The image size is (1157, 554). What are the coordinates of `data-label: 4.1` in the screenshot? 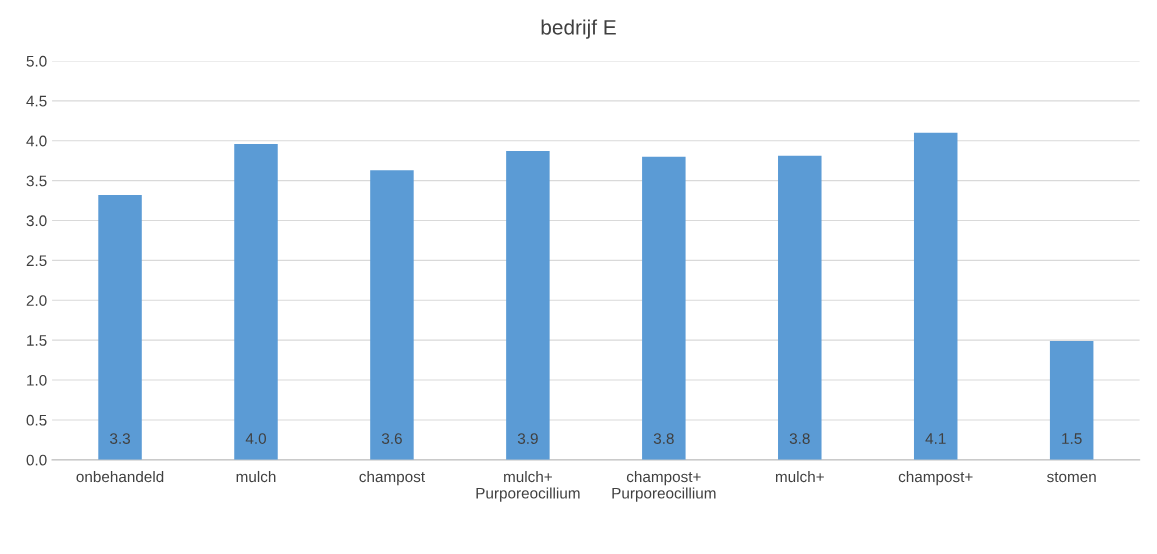 It's located at (935, 438).